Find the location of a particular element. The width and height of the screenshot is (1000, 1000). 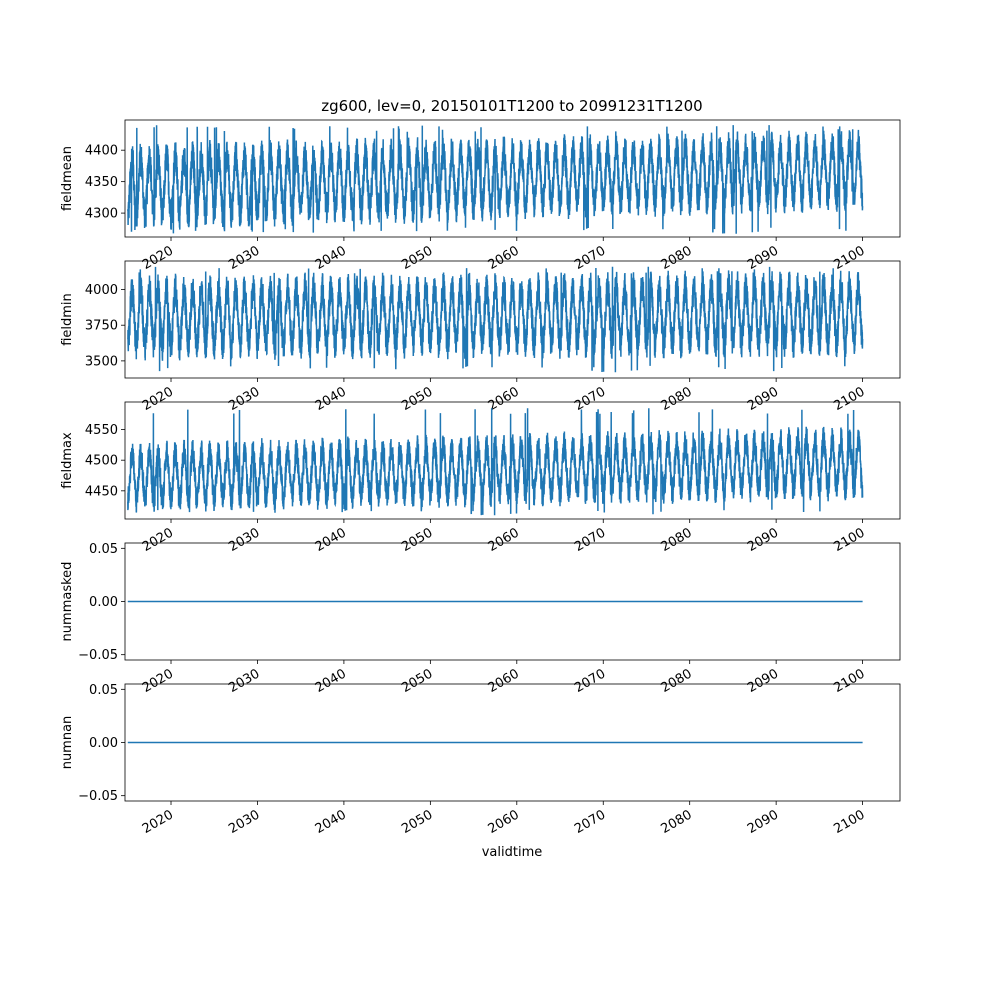

y-axis-label-fieldmean: fieldmean is located at coordinates (67, 178).